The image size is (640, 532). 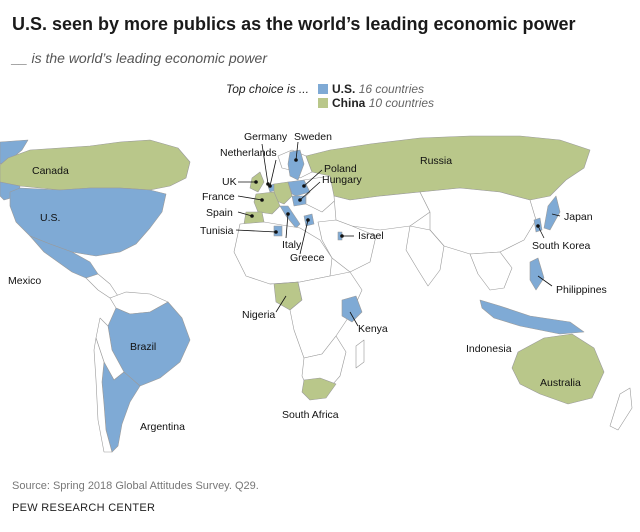 I want to click on label-us: U.S., so click(x=50, y=218).